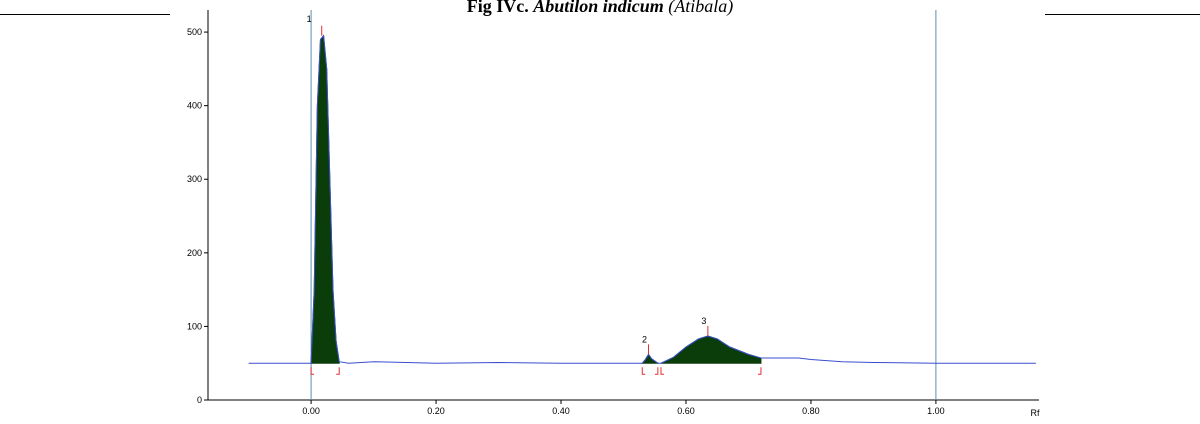 The image size is (1200, 424). I want to click on title-species: Abutilon indicum, so click(598, 8).